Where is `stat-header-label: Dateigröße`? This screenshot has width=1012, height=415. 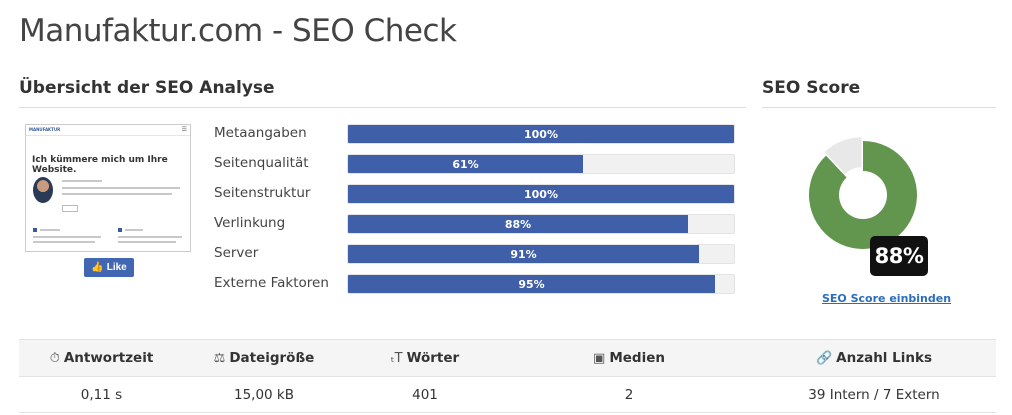 stat-header-label: Dateigröße is located at coordinates (272, 358).